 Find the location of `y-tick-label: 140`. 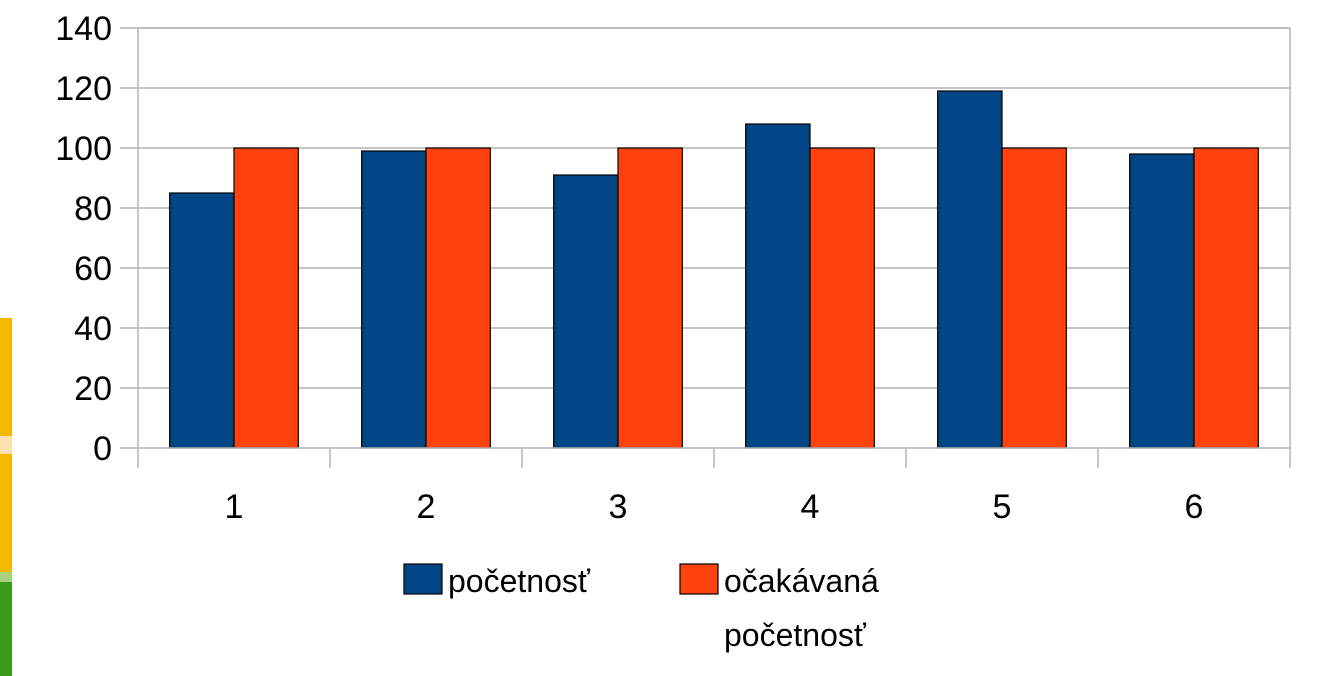

y-tick-label: 140 is located at coordinates (83, 29).